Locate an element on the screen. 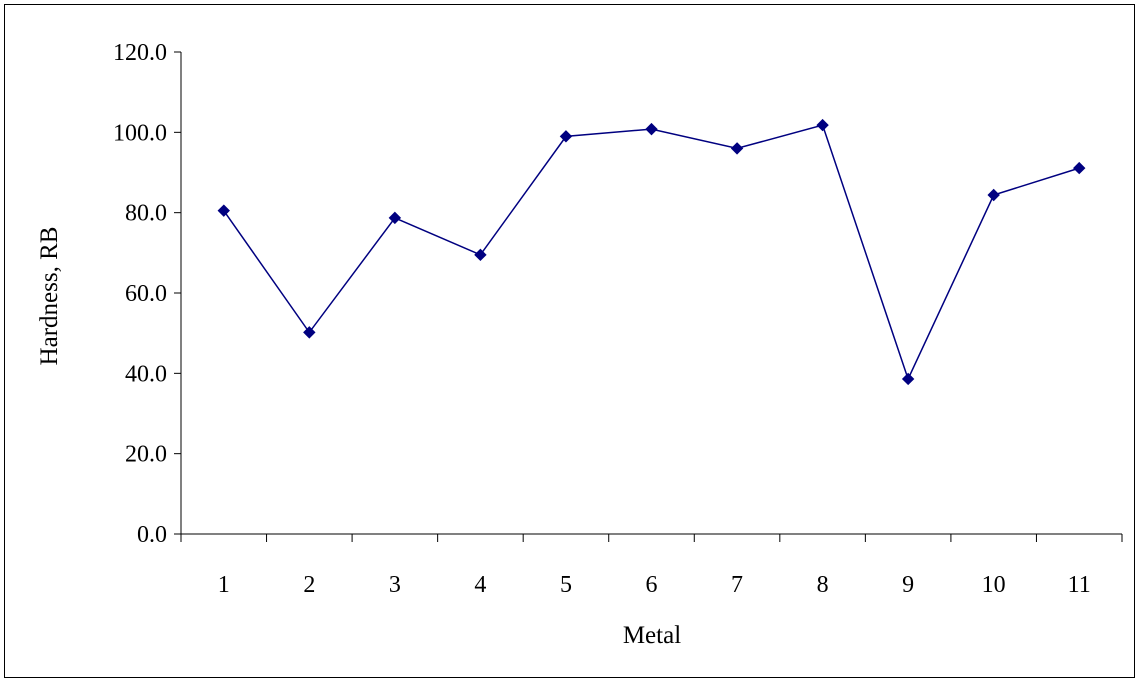  x-axis: 1 2 3 4 5 6 7 8 9 10 11 is located at coordinates (651, 565).